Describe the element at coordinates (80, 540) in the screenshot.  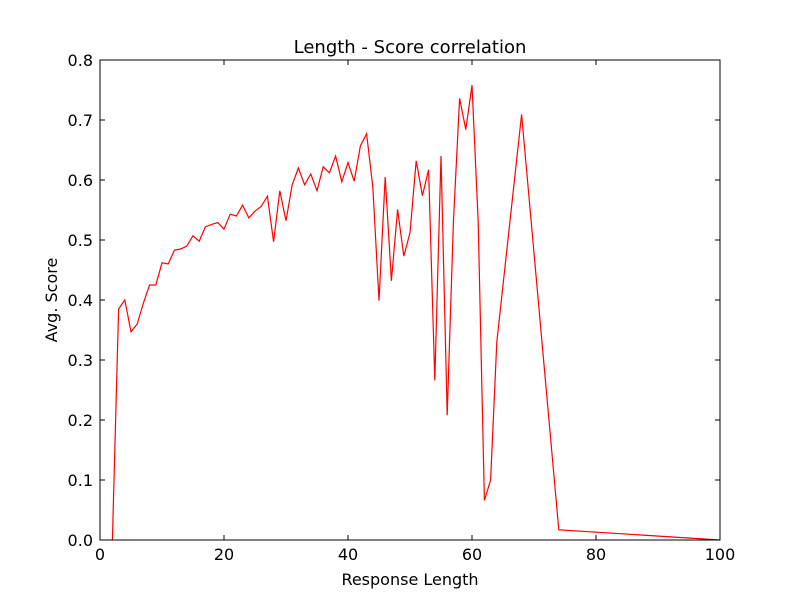
I see `y-tick-label: 0.0` at that location.